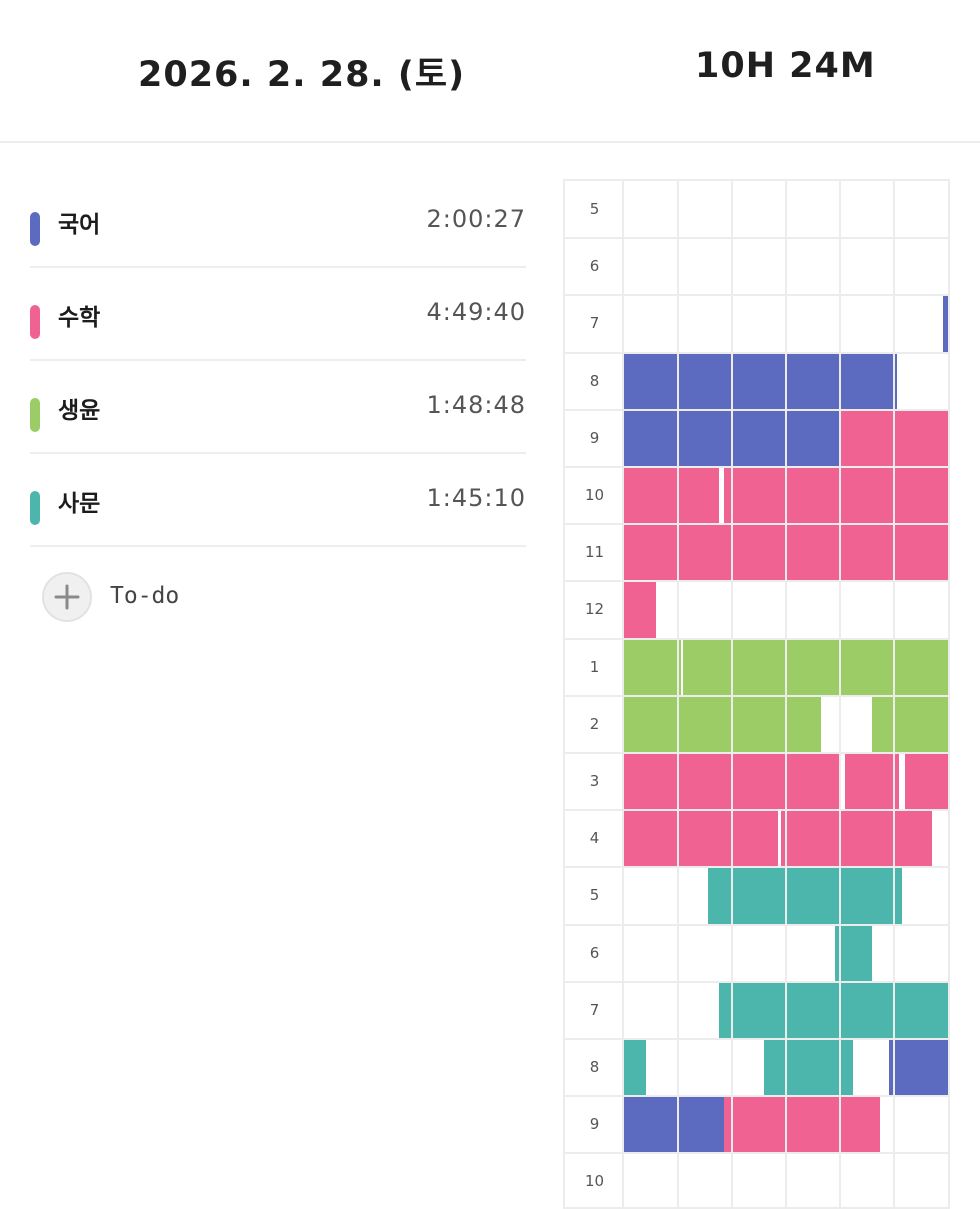 Image resolution: width=980 pixels, height=1209 pixels. I want to click on total-study-time: 10H 24M, so click(785, 66).